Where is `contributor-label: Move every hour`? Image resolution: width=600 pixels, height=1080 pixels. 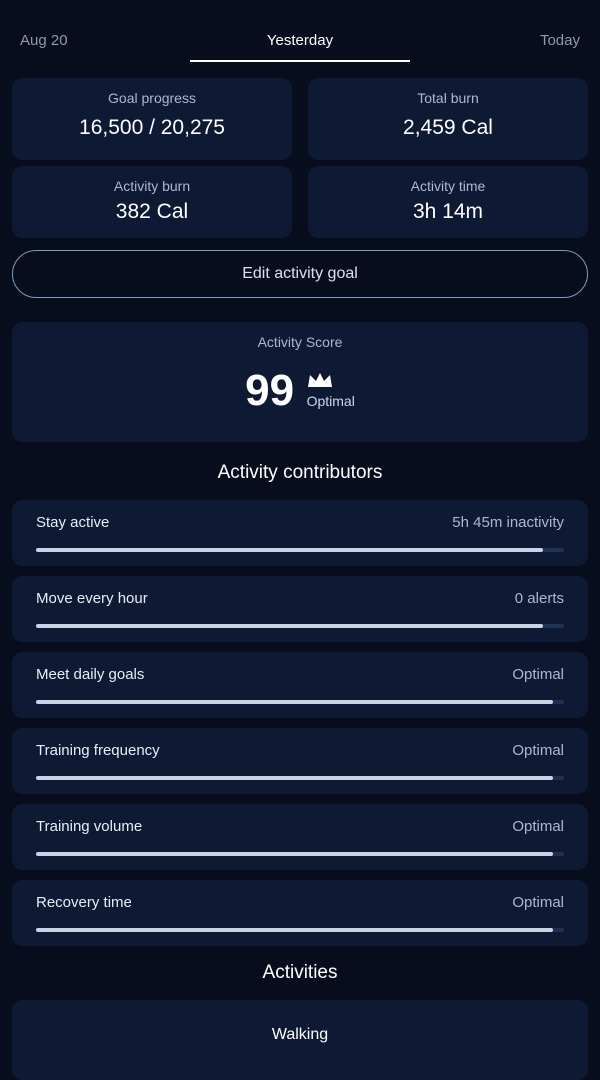 contributor-label: Move every hour is located at coordinates (92, 598).